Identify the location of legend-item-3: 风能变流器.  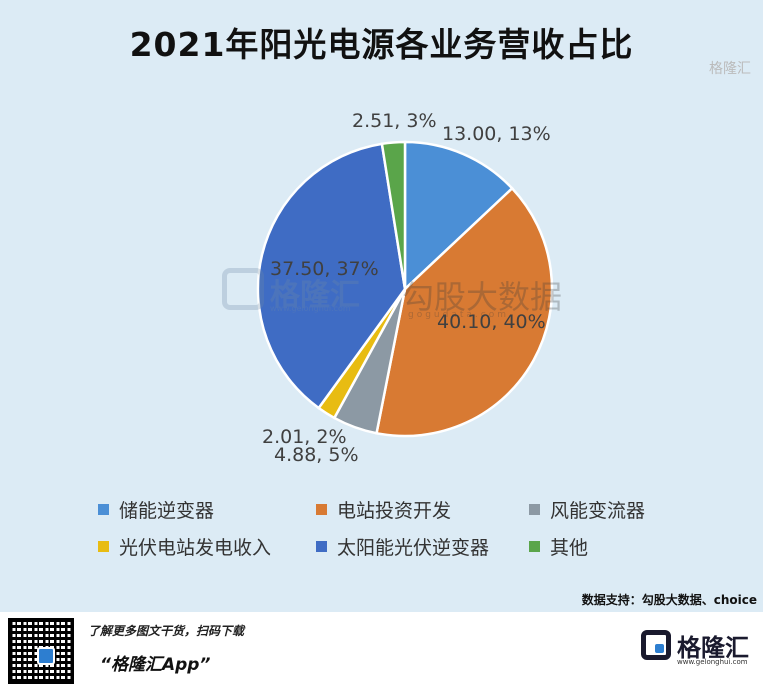
(587, 509).